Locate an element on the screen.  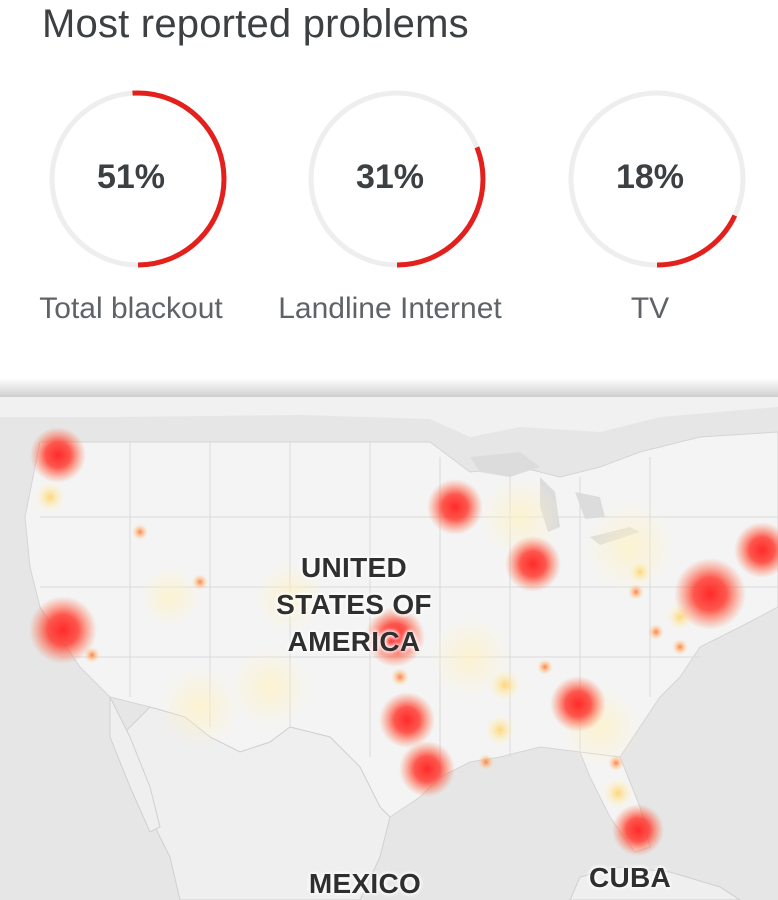
cuba-land is located at coordinates (655, 883).